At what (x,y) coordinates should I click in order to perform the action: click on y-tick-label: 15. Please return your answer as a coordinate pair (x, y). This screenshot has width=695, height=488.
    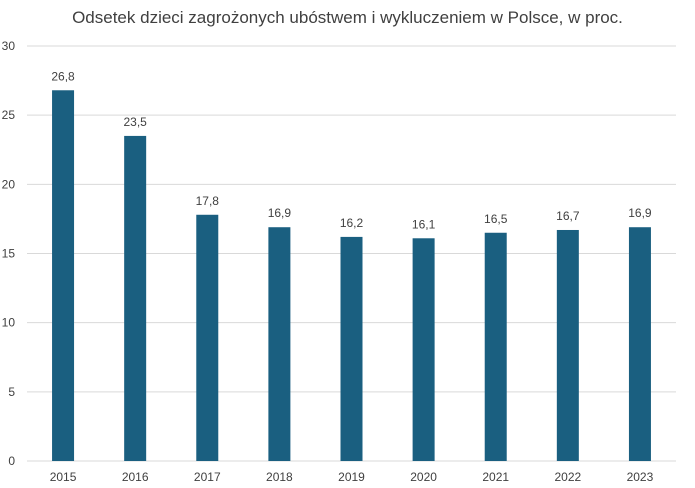
    Looking at the image, I should click on (9, 254).